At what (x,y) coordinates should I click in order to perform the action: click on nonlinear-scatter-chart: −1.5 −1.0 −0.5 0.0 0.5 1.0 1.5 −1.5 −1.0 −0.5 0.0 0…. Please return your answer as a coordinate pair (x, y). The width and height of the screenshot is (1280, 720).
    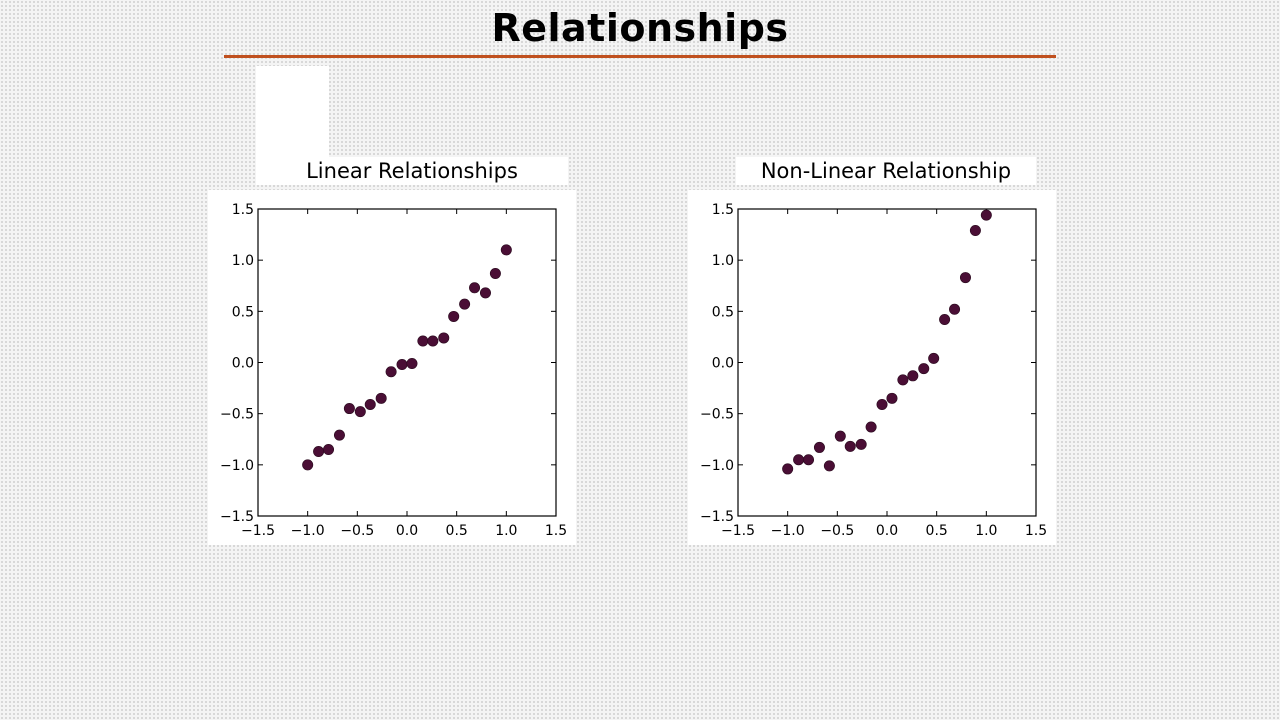
    Looking at the image, I should click on (872, 367).